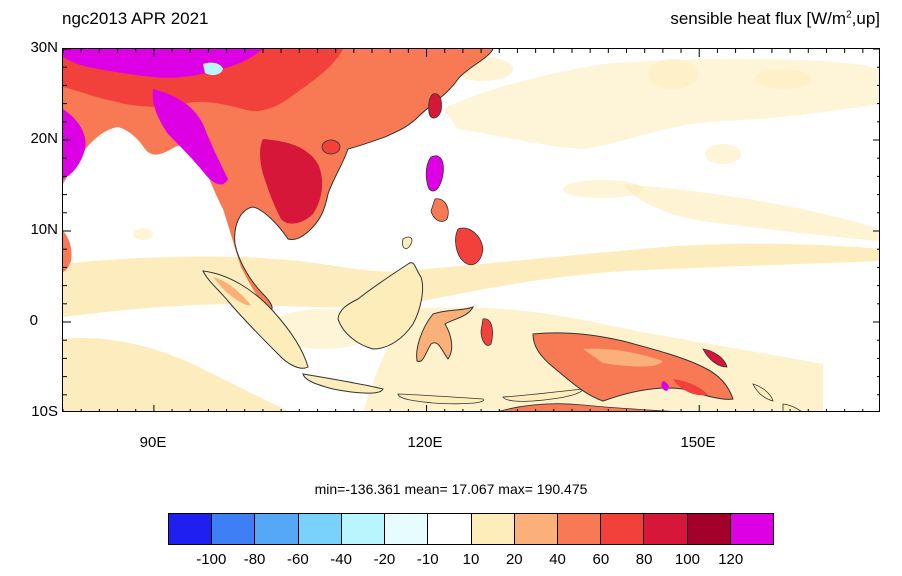  I want to click on sumatra, so click(255, 319).